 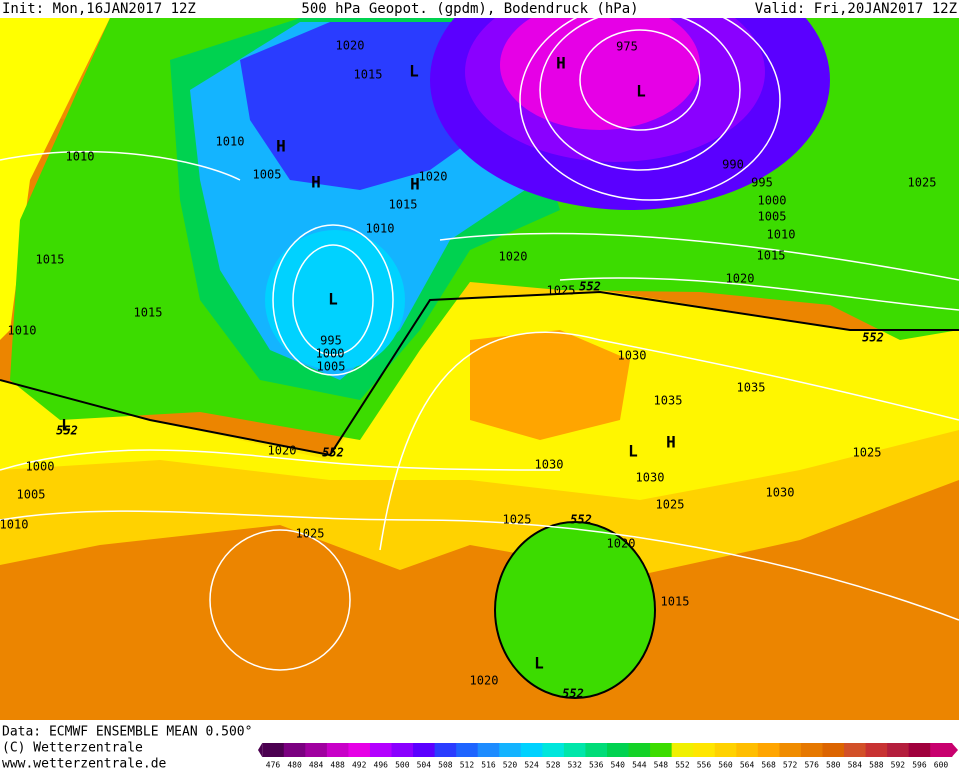 What do you see at coordinates (762, 183) in the screenshot?
I see `isobar-label: 995` at bounding box center [762, 183].